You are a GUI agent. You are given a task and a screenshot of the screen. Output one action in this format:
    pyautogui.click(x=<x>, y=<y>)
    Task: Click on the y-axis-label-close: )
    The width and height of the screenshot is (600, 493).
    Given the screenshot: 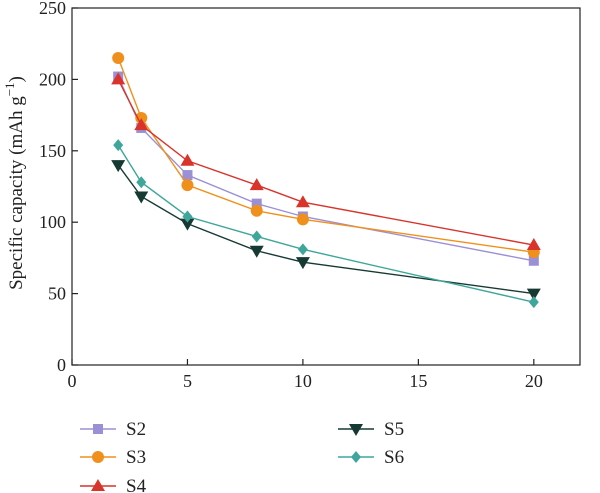 What is the action you would take?
    pyautogui.click(x=16, y=79)
    